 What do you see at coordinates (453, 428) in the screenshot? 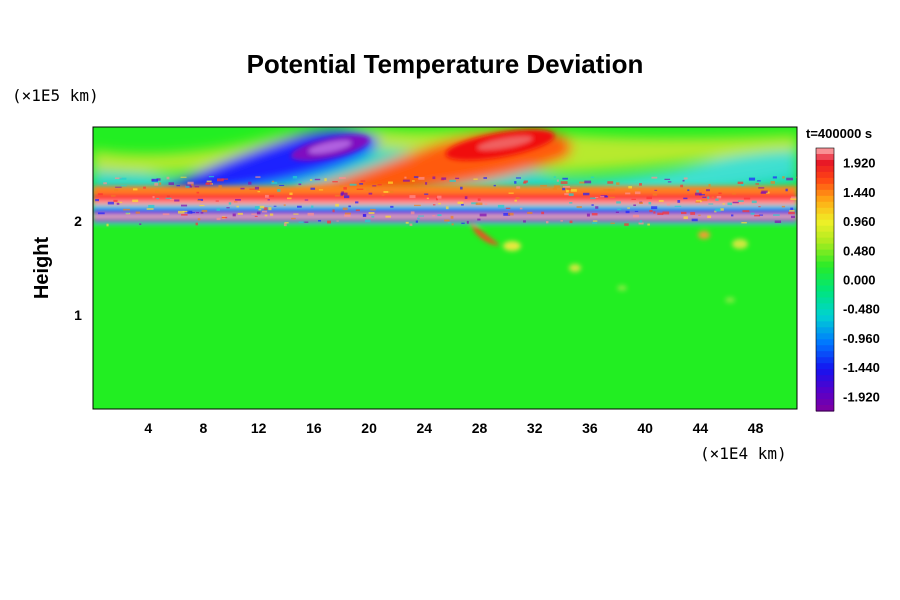
I see `x-ticks: 4 8 12 16 20 24 28 32 36 40 44 48` at bounding box center [453, 428].